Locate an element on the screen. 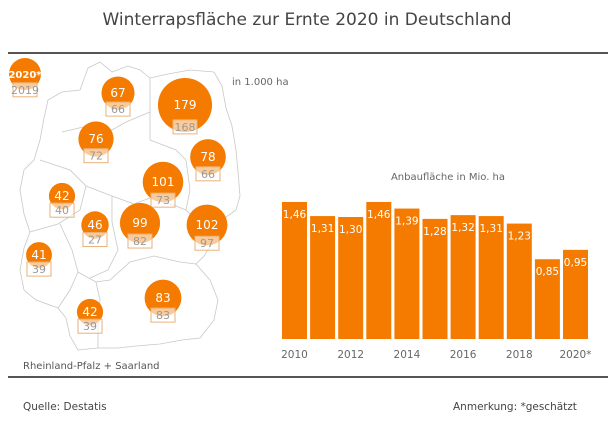 This screenshot has width=614, height=421. x-tick-label: 2014 is located at coordinates (407, 355).